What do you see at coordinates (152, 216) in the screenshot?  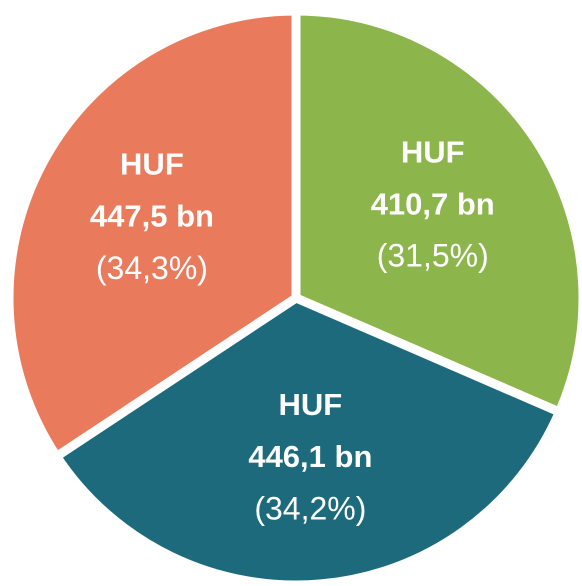 I see `slice-amount: 447,5 bn` at bounding box center [152, 216].